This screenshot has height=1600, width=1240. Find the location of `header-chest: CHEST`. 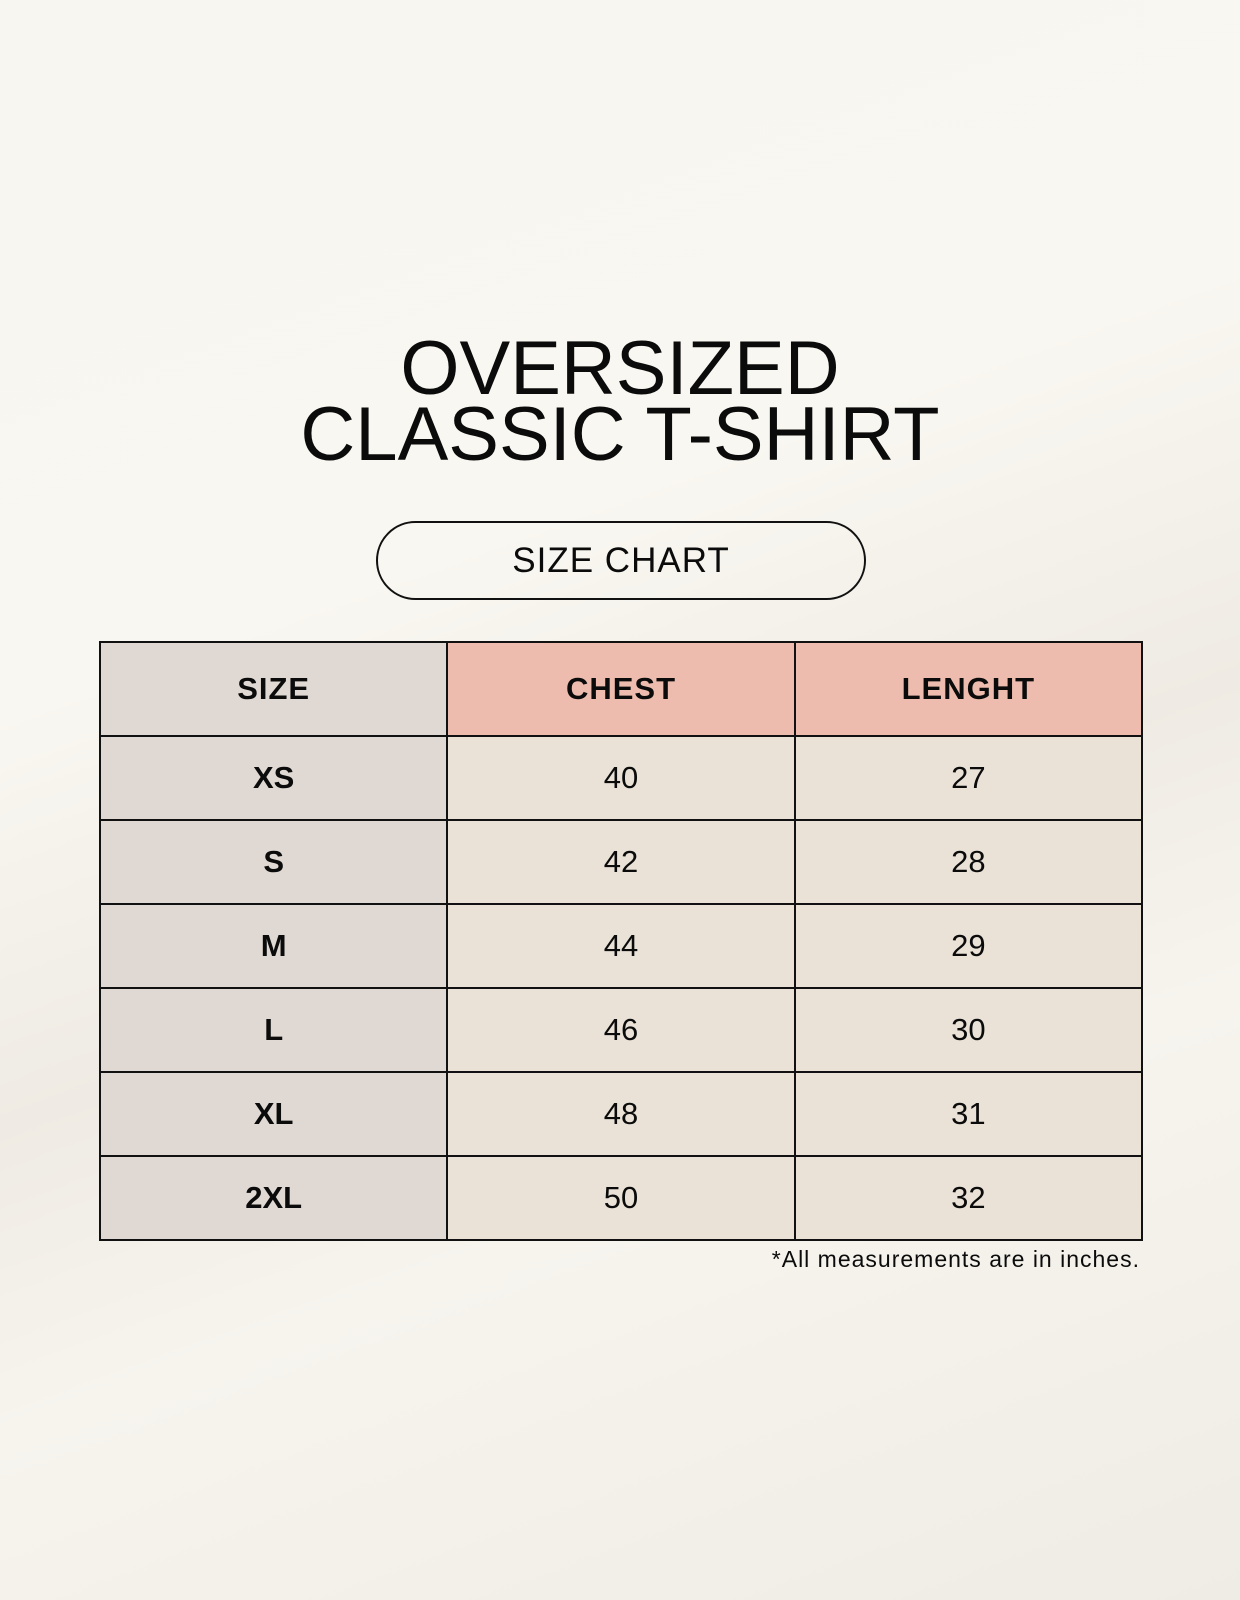

header-chest: CHEST is located at coordinates (621, 689).